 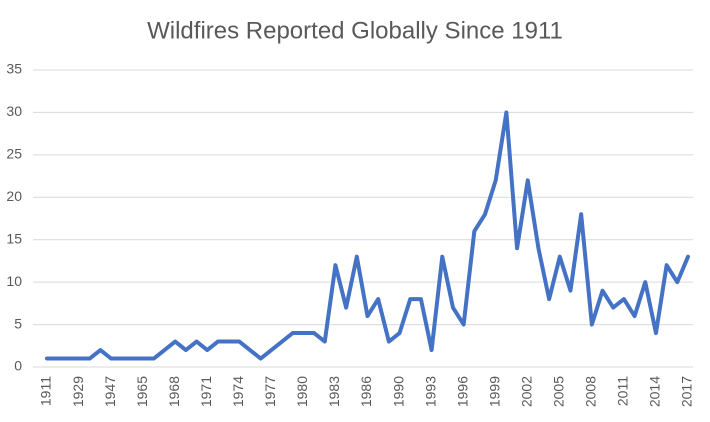 I want to click on y-tick-label: 30, so click(x=14, y=111).